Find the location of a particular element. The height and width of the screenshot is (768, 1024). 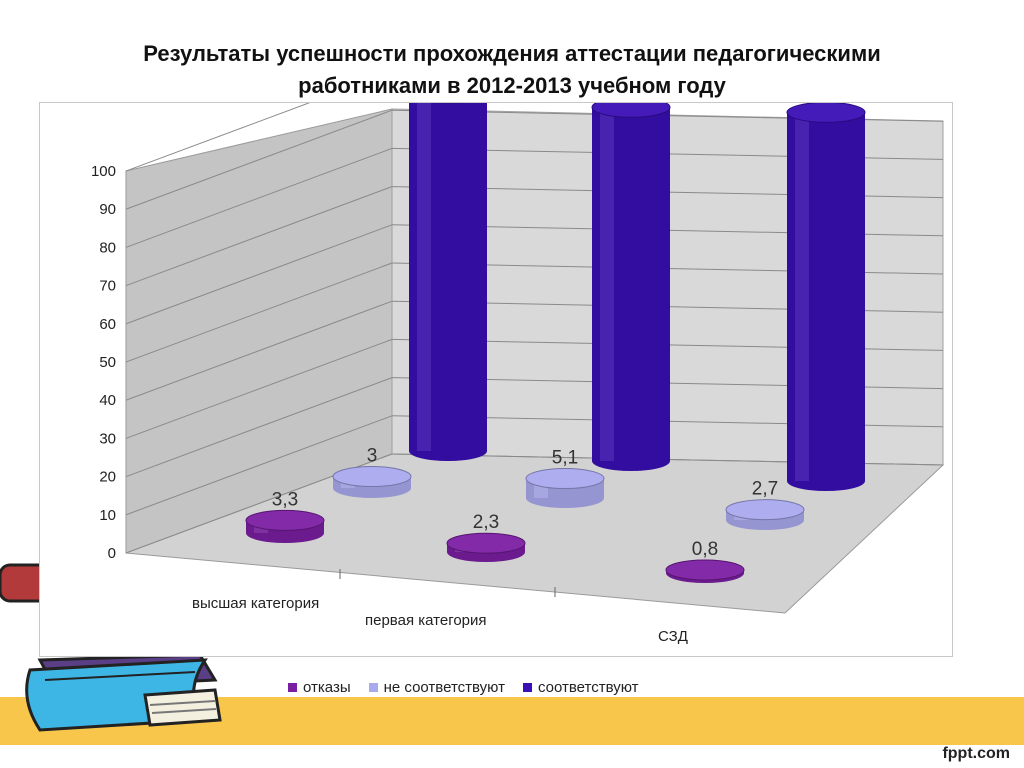

y-tick-label-0: 0 is located at coordinates (112, 553).